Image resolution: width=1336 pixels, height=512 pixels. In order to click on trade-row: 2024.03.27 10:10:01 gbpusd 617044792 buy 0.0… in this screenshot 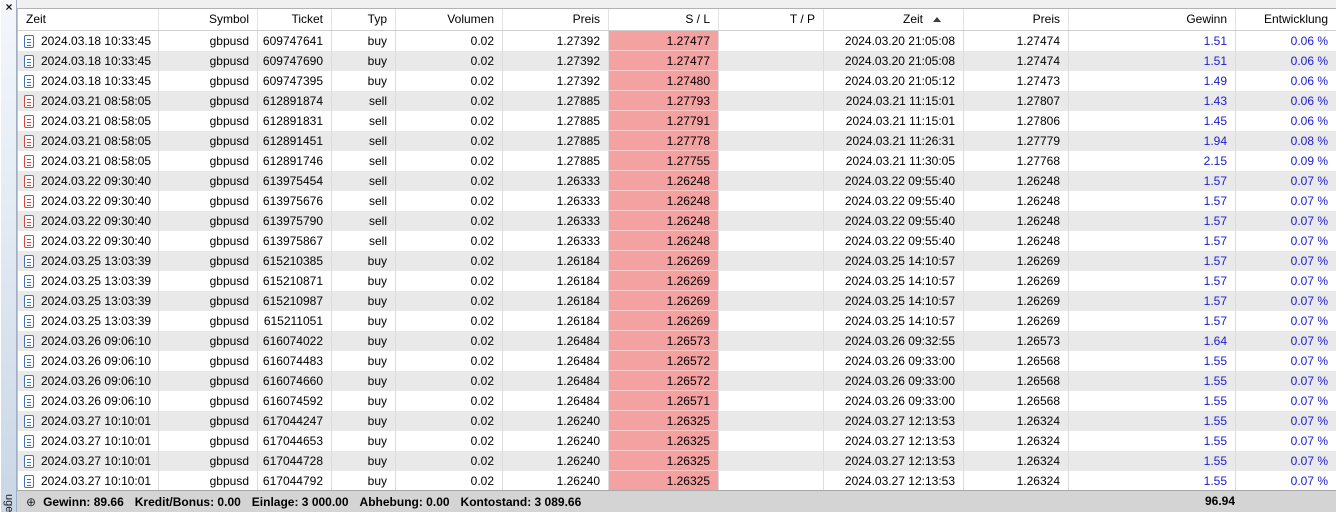, I will do `click(677, 480)`.